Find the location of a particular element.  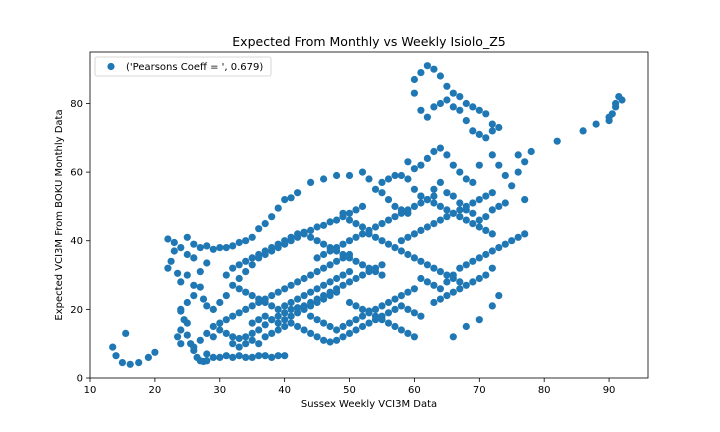

legend-entry: ('Pearsons Coeff = ', 0.679) is located at coordinates (194, 67).